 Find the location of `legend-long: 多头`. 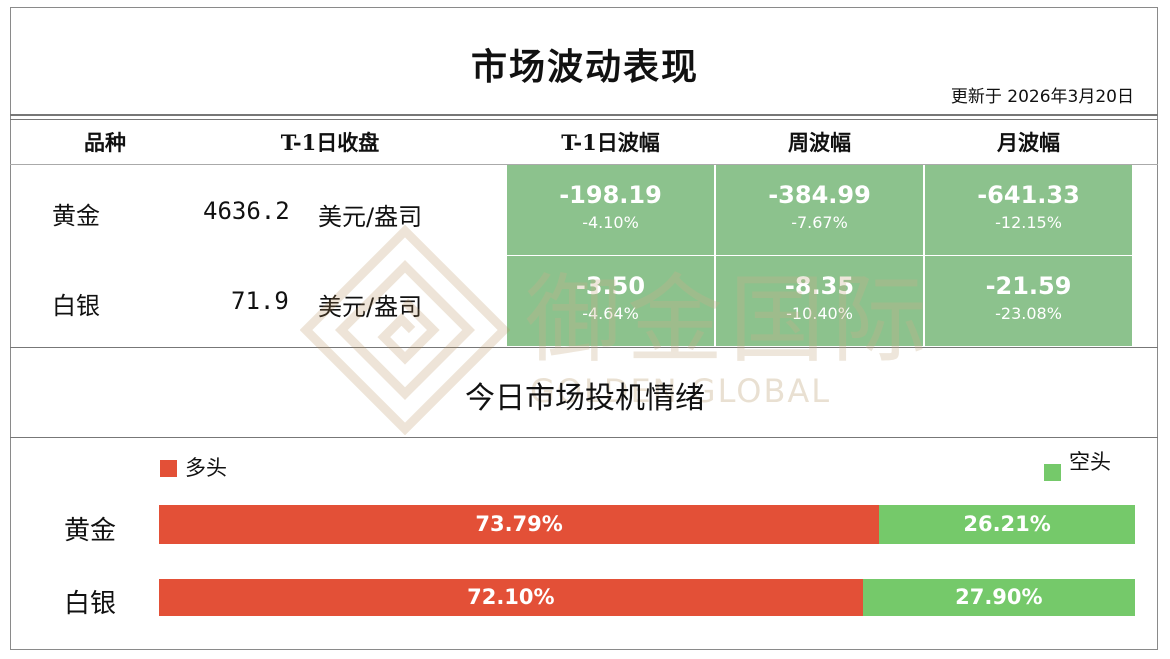

legend-long: 多头 is located at coordinates (193, 467).